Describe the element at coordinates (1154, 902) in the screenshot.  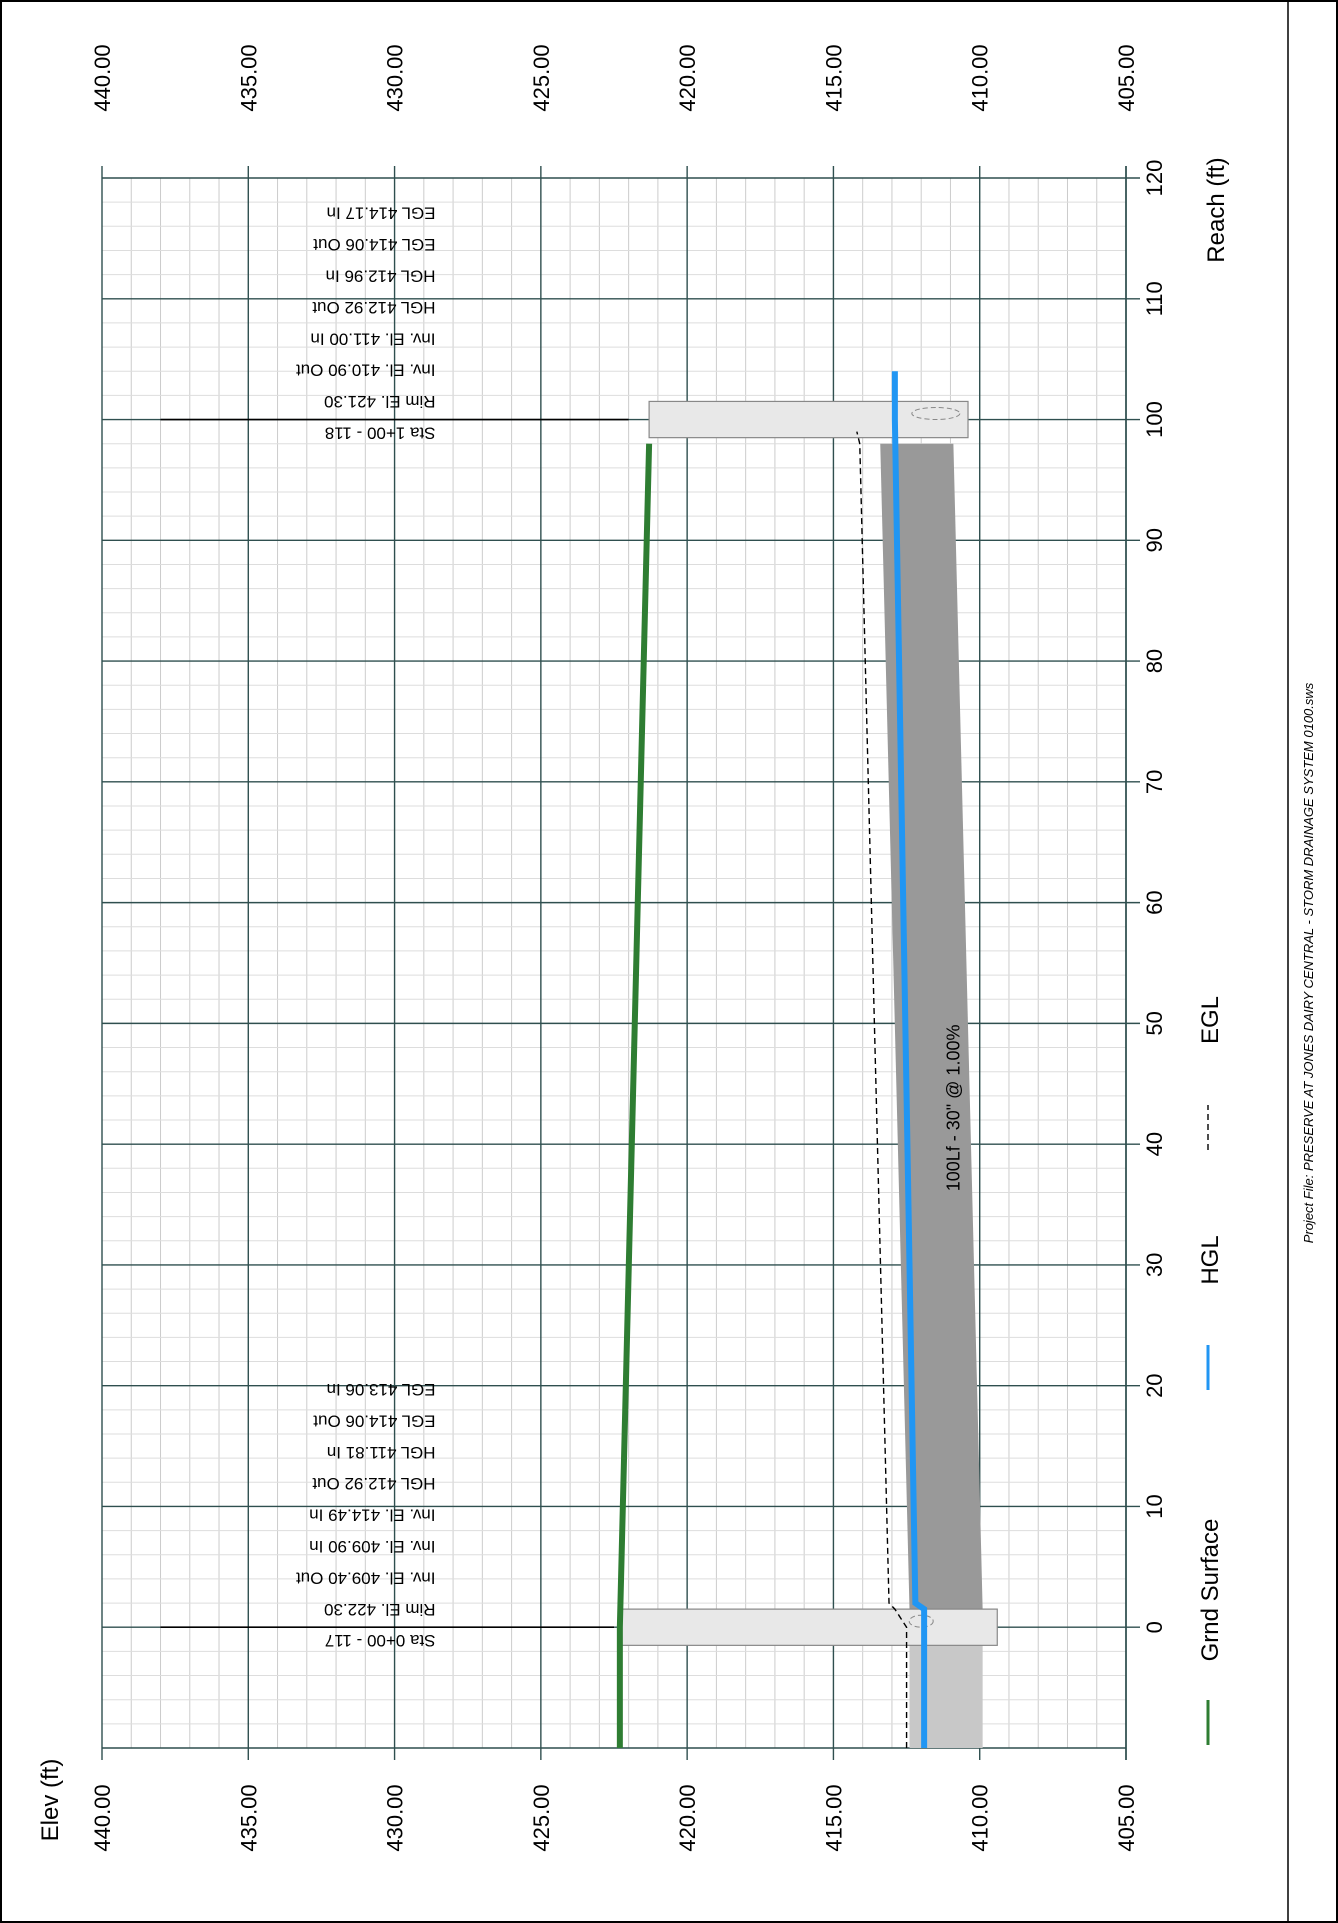
I see `reach-tick-label: 60` at that location.